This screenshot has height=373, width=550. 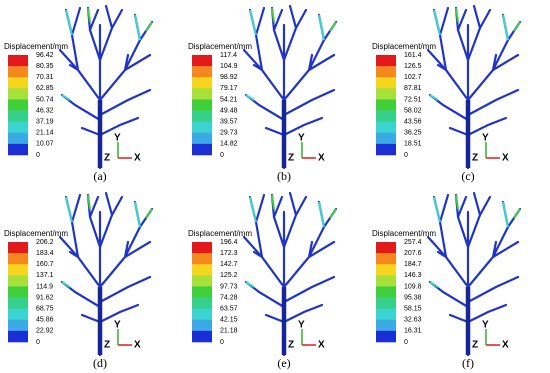 I want to click on legend-tick: 80.35, so click(x=45, y=66).